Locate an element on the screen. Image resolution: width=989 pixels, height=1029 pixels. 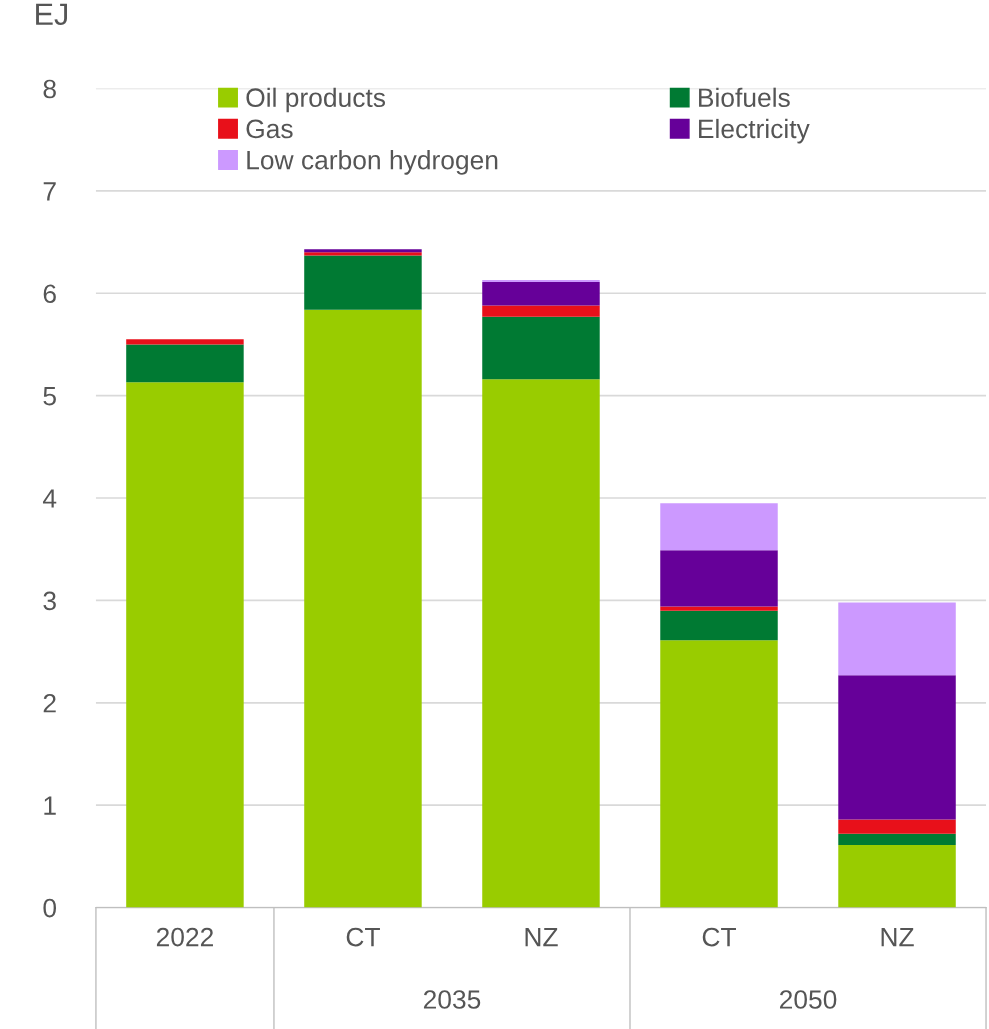
y-tick-label: 7 is located at coordinates (49, 191).